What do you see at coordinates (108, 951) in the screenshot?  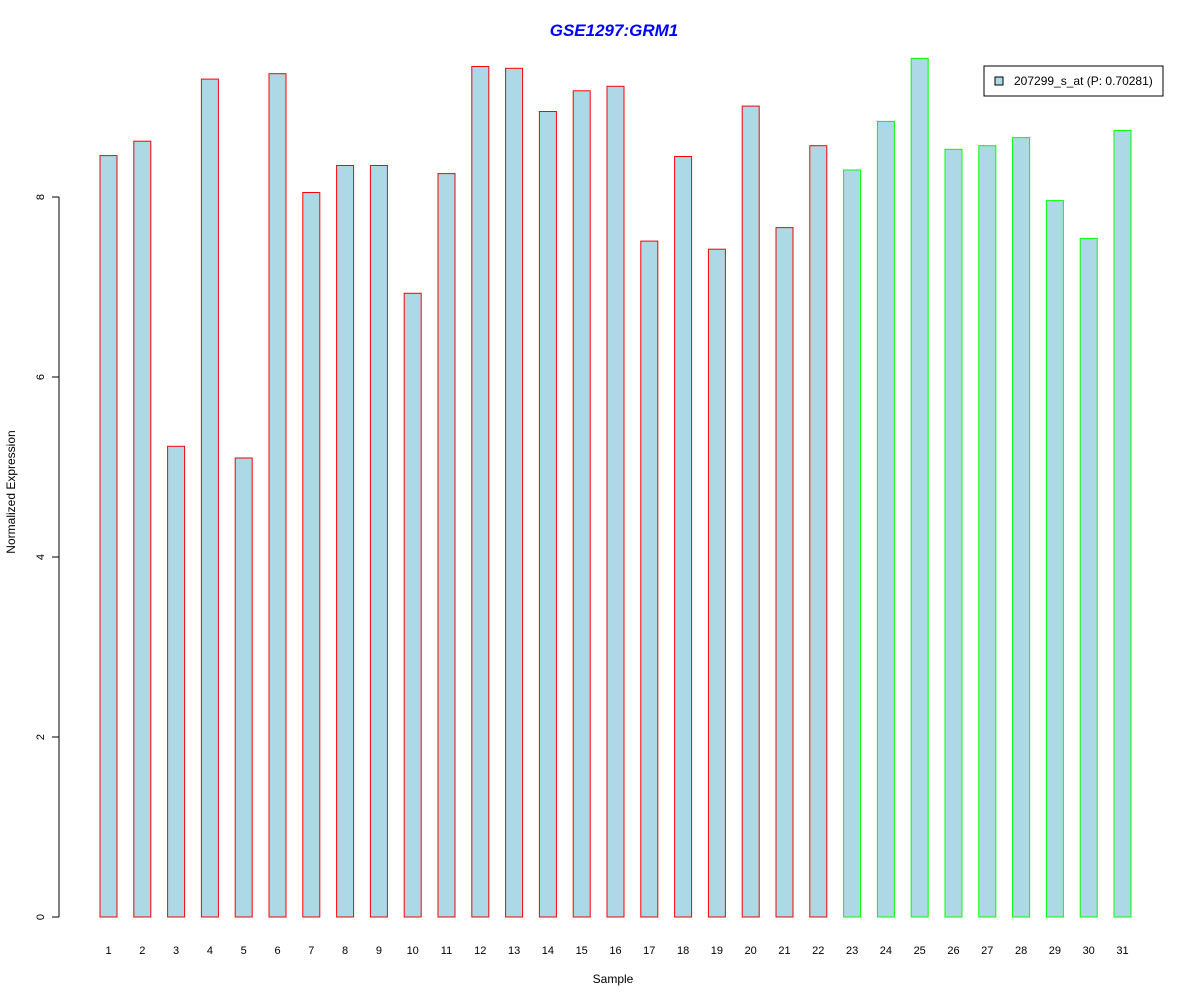 I see `x-axis-tick-label: 1` at bounding box center [108, 951].